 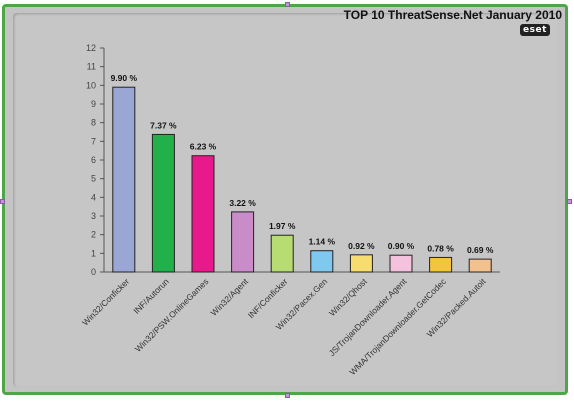 What do you see at coordinates (401, 246) in the screenshot?
I see `data-label: 0.90 %` at bounding box center [401, 246].